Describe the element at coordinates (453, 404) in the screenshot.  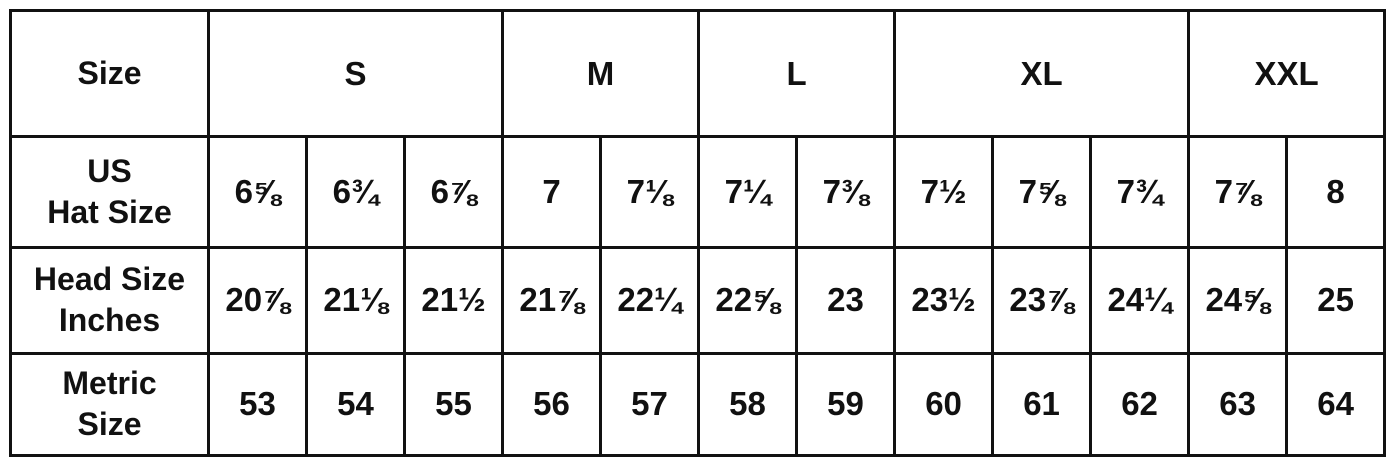
I see `table-cell: 55` at that location.